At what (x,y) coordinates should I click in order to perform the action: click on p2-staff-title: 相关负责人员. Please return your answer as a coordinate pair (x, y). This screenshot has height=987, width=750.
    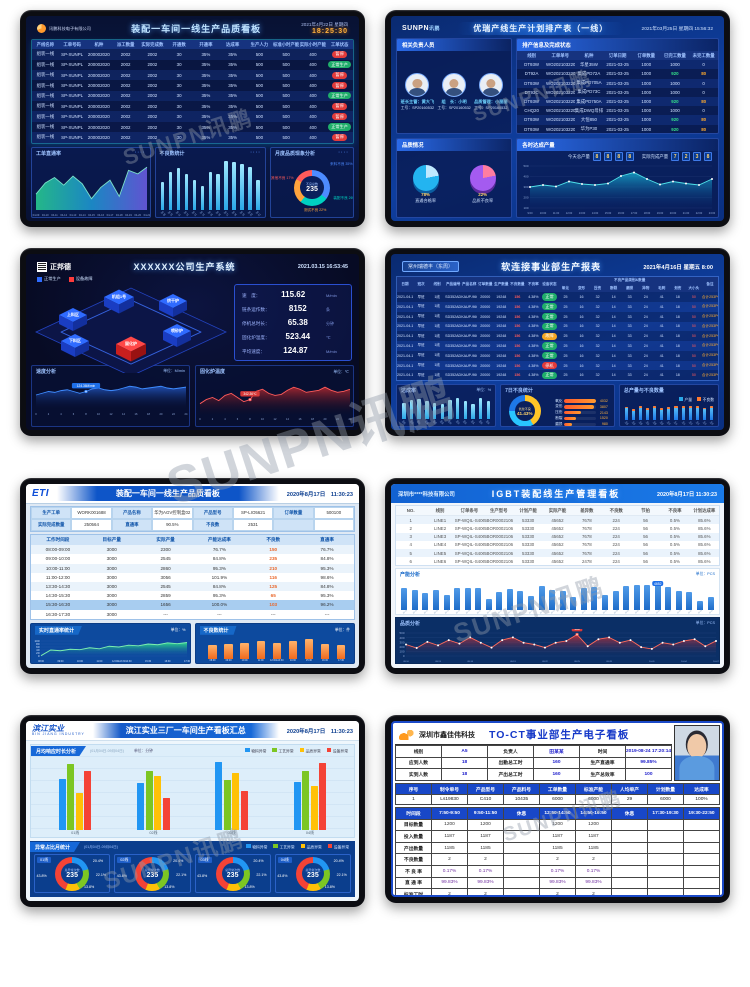
    Looking at the image, I should click on (454, 45).